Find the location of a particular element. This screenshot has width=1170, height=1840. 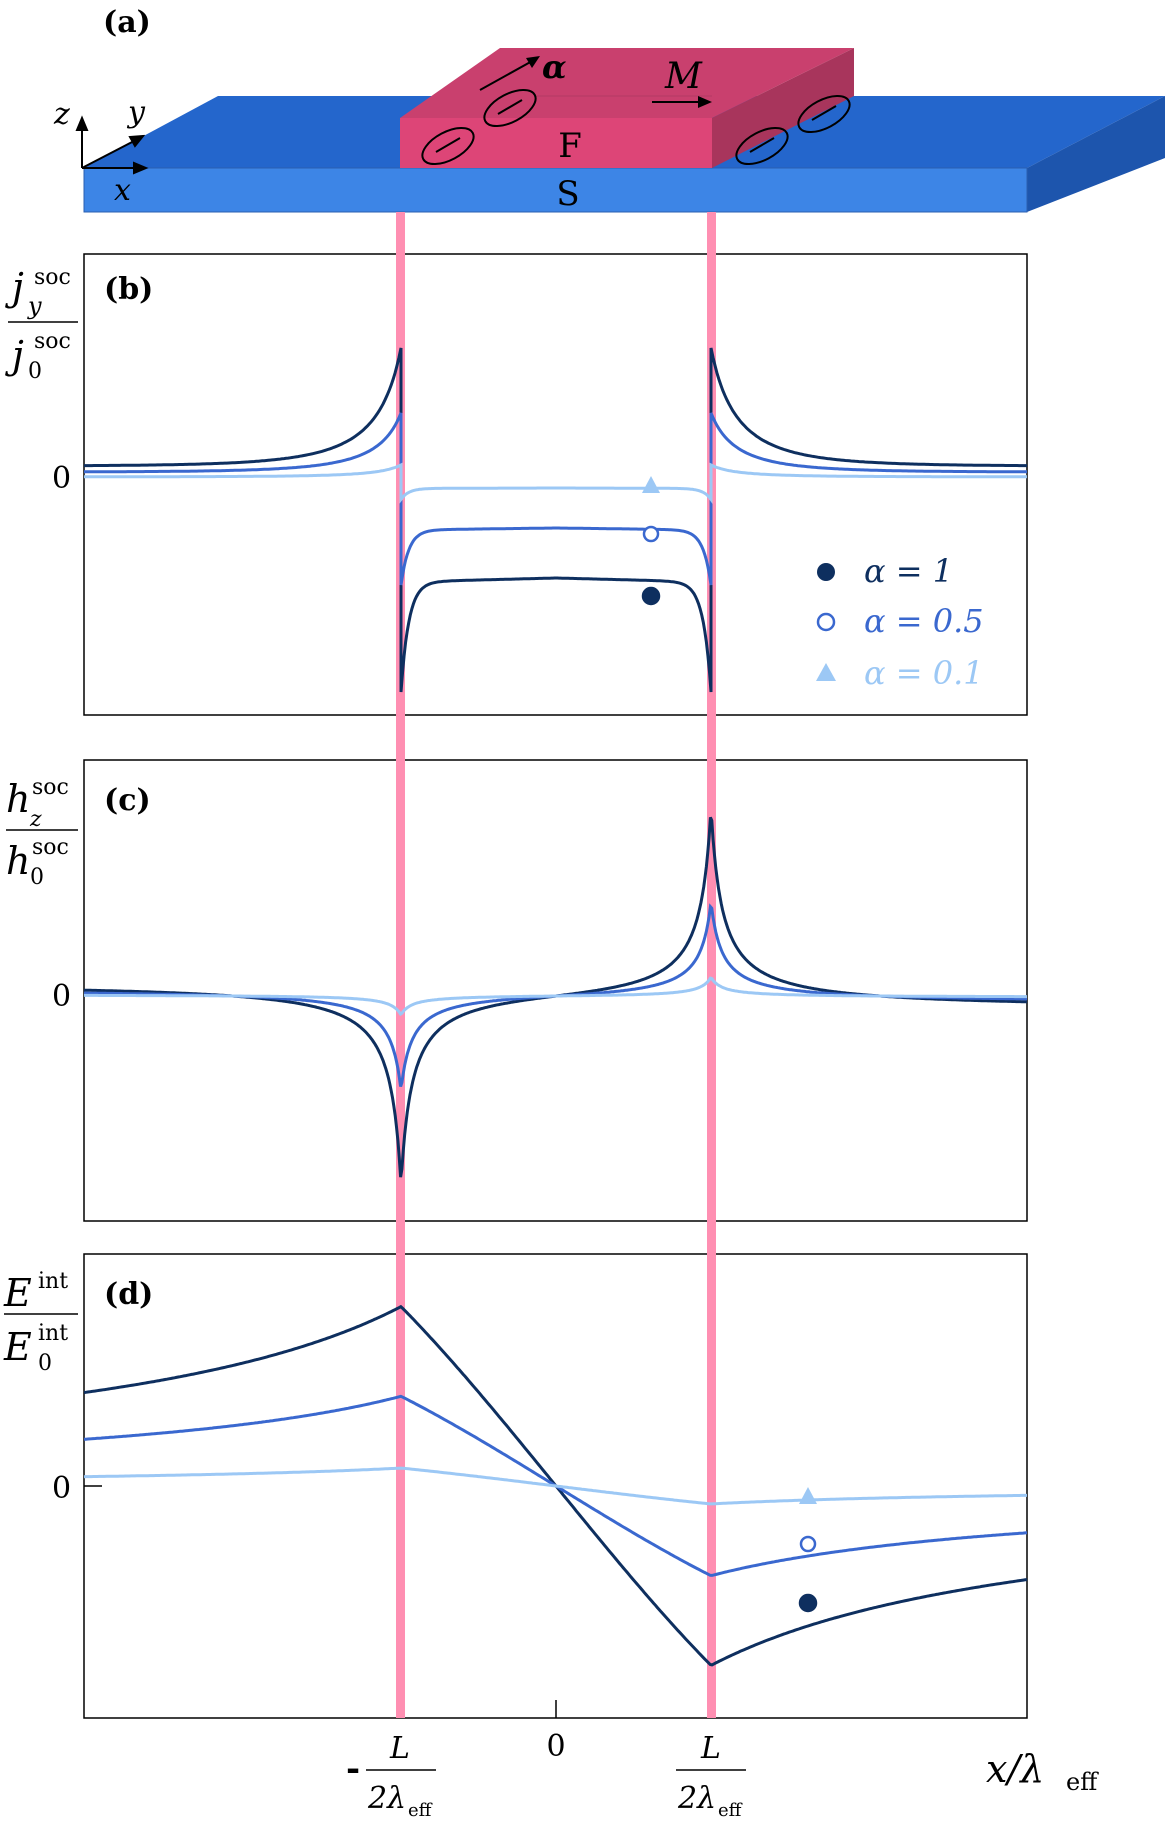

ferromagnet-top is located at coordinates (627, 83).